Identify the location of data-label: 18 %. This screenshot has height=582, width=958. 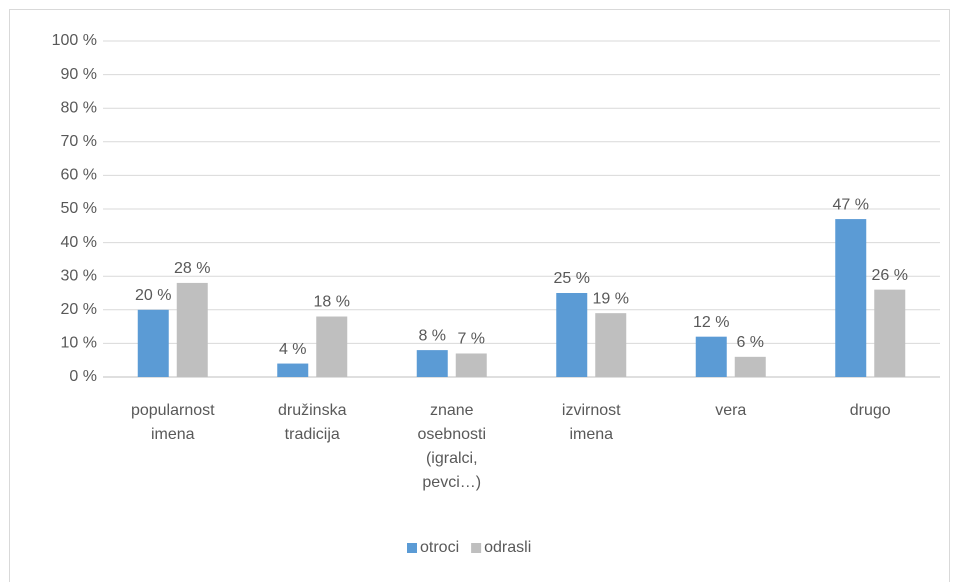
(332, 302).